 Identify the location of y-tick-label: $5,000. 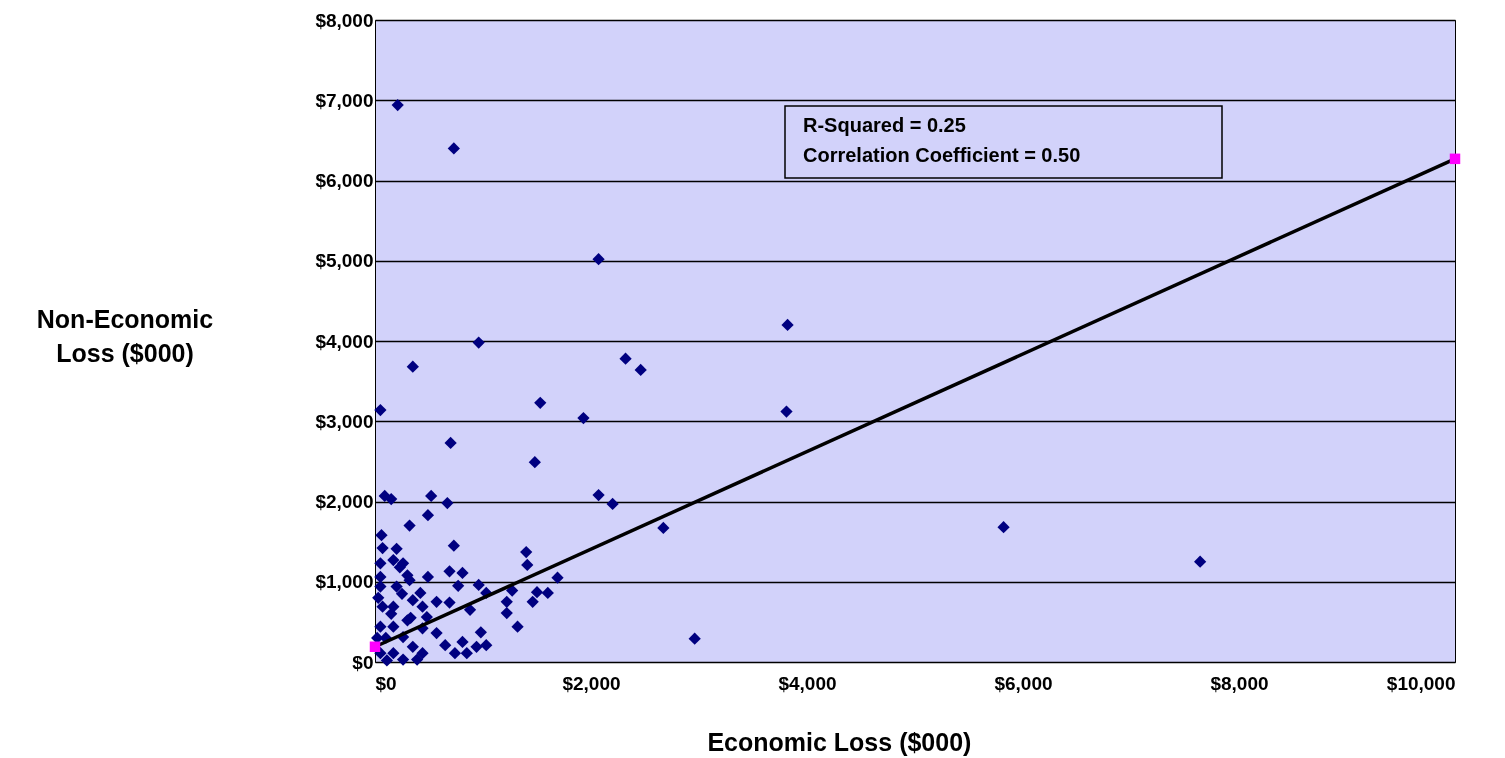
(344, 261).